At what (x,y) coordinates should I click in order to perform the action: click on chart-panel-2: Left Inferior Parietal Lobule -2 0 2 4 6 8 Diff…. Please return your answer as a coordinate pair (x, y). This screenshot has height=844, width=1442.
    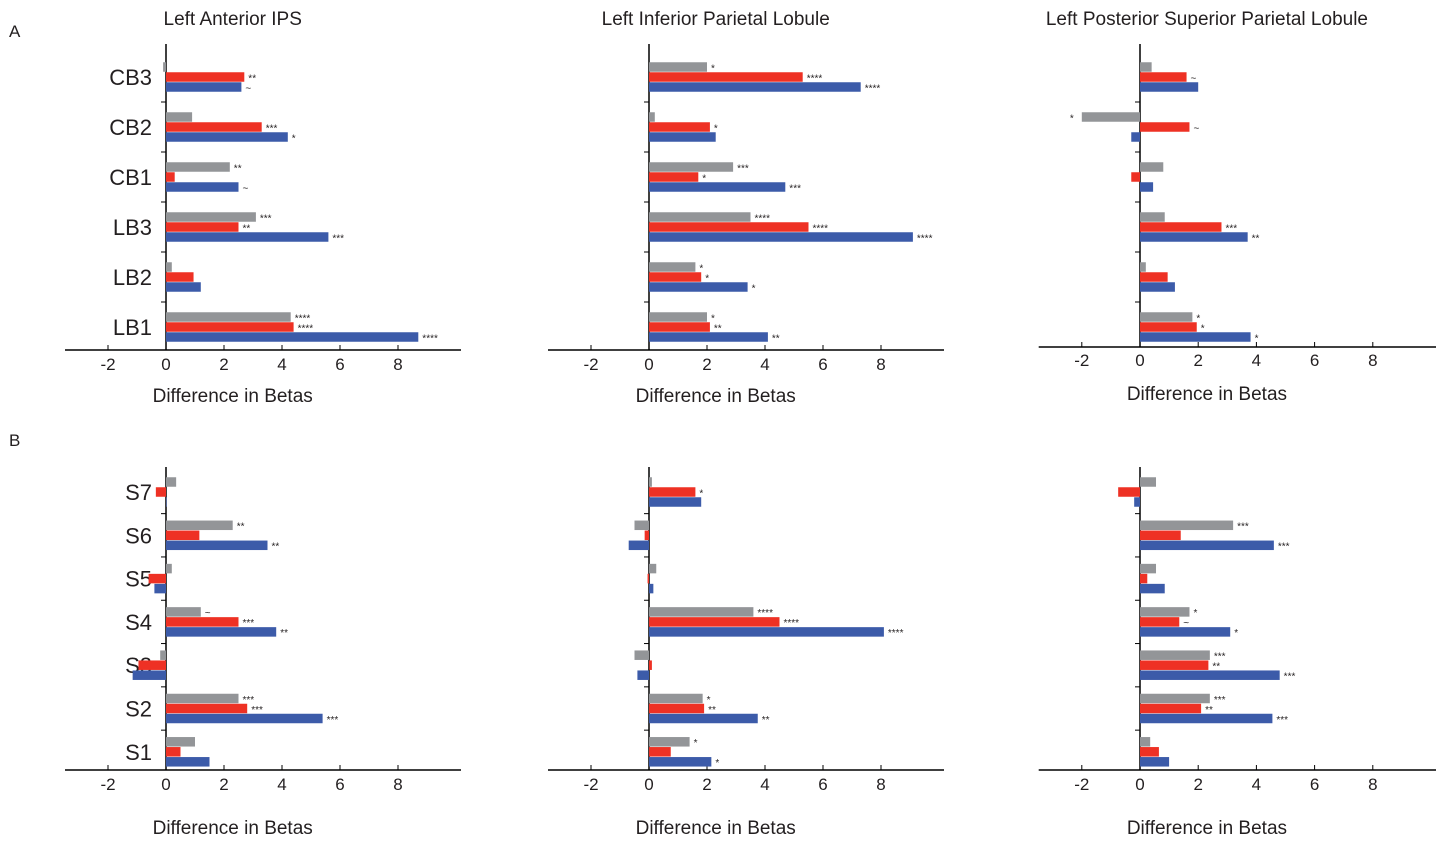
    Looking at the image, I should click on (746, 208).